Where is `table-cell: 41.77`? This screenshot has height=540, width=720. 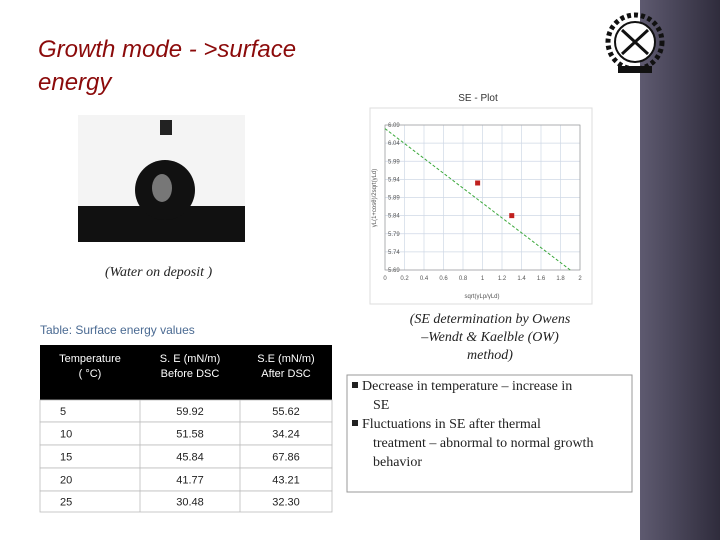
table-cell: 41.77 is located at coordinates (190, 481).